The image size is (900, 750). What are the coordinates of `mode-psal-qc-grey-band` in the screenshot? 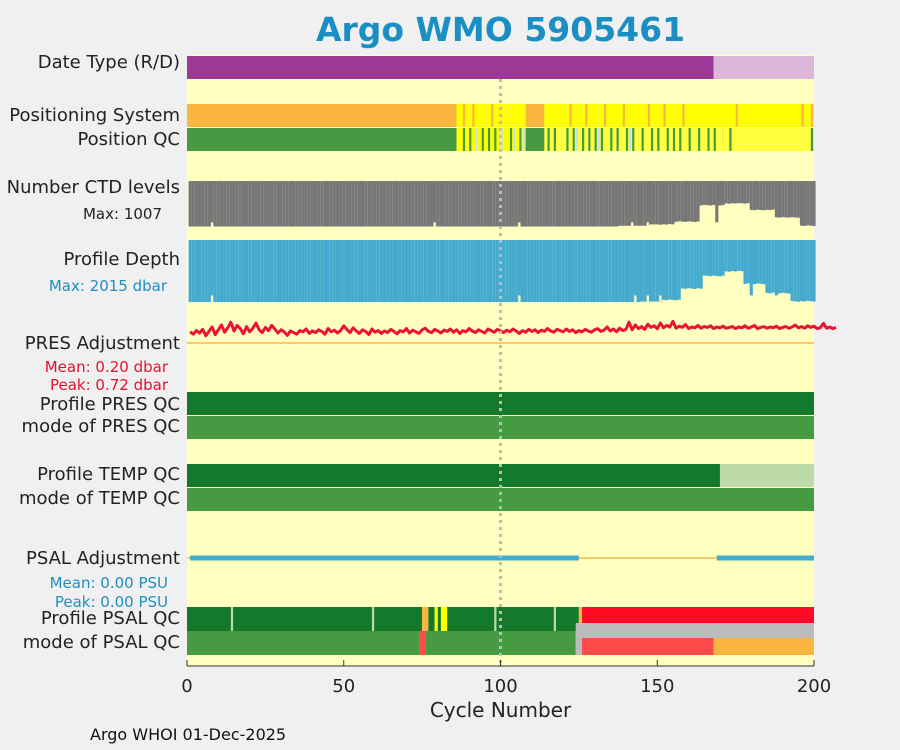 It's located at (694, 630).